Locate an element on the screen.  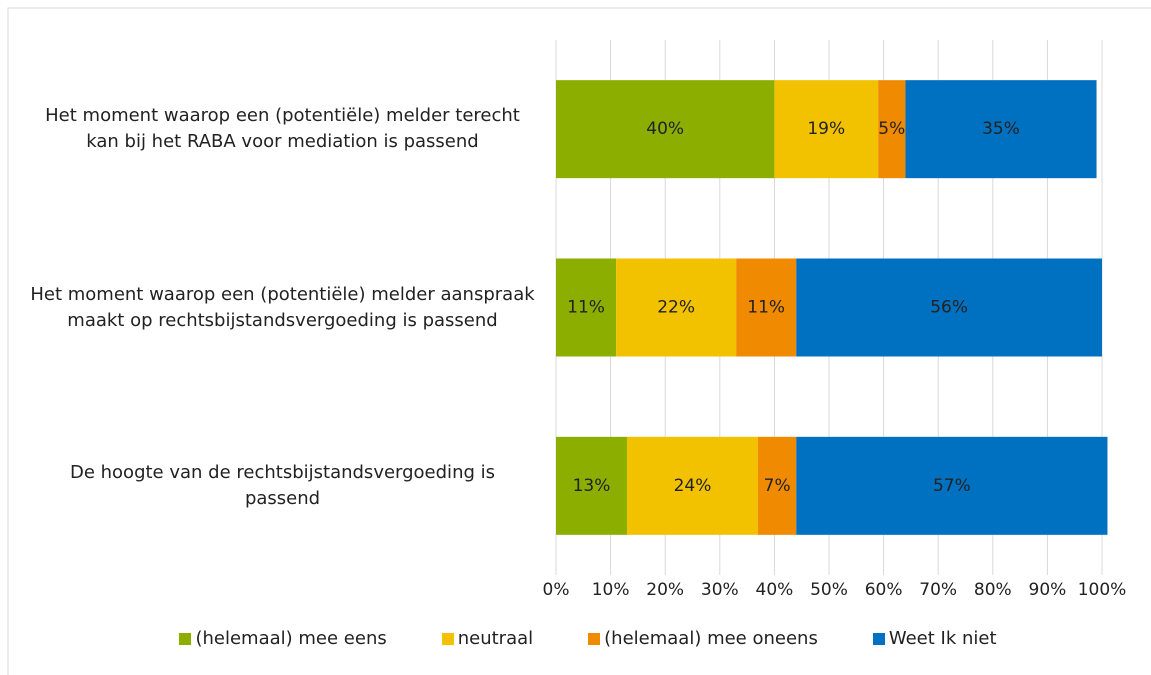
x-tick-label: 0% is located at coordinates (556, 590).